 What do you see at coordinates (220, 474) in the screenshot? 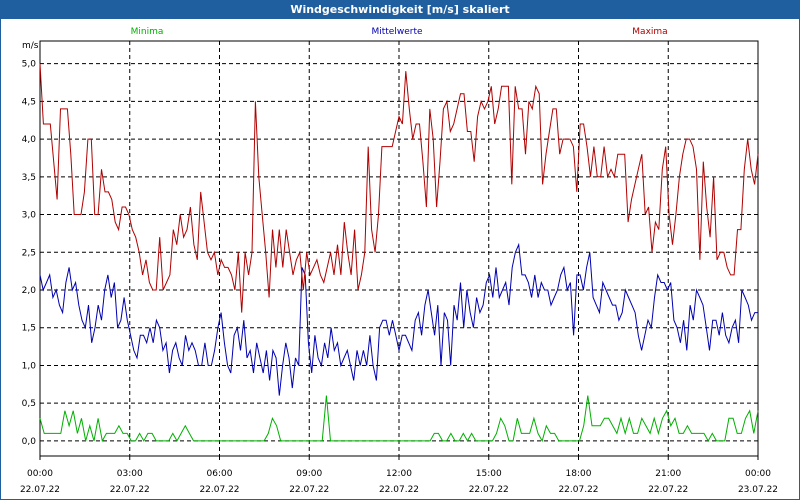
I see `x-tick-label-time: 06:00` at bounding box center [220, 474].